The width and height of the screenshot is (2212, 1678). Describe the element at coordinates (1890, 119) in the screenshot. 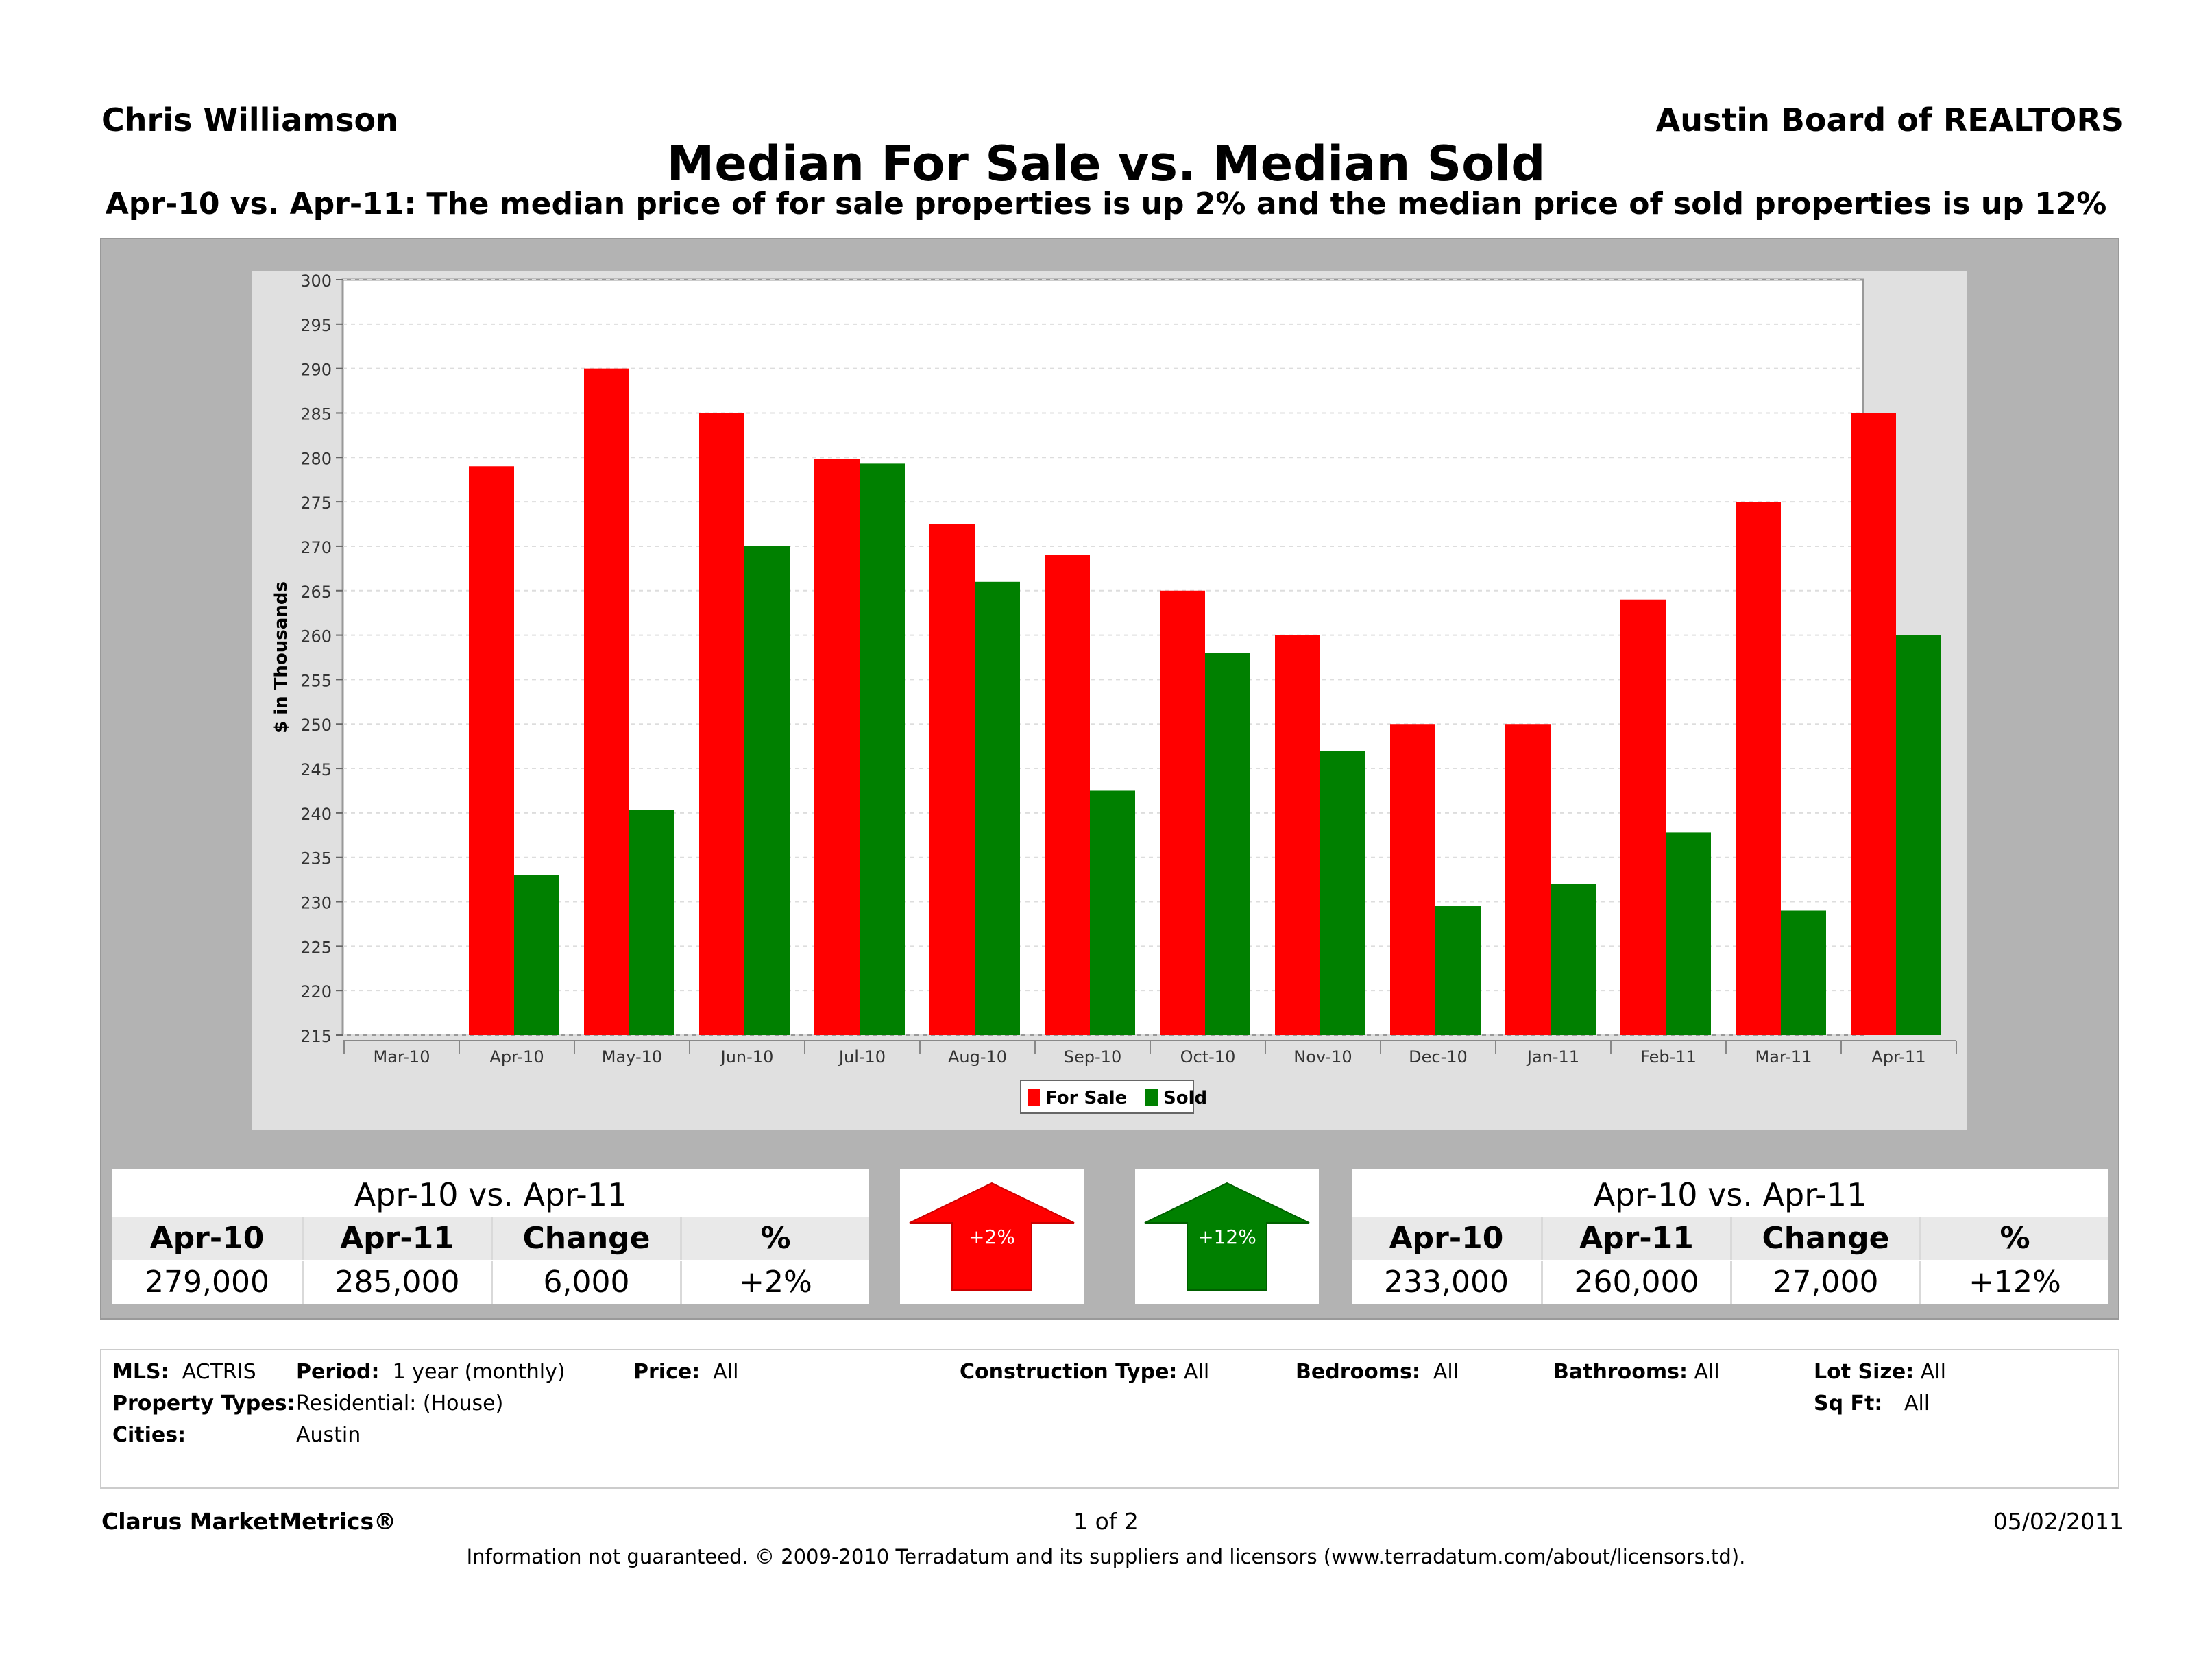

I see `board-name: Austin Board of REALTORS` at that location.